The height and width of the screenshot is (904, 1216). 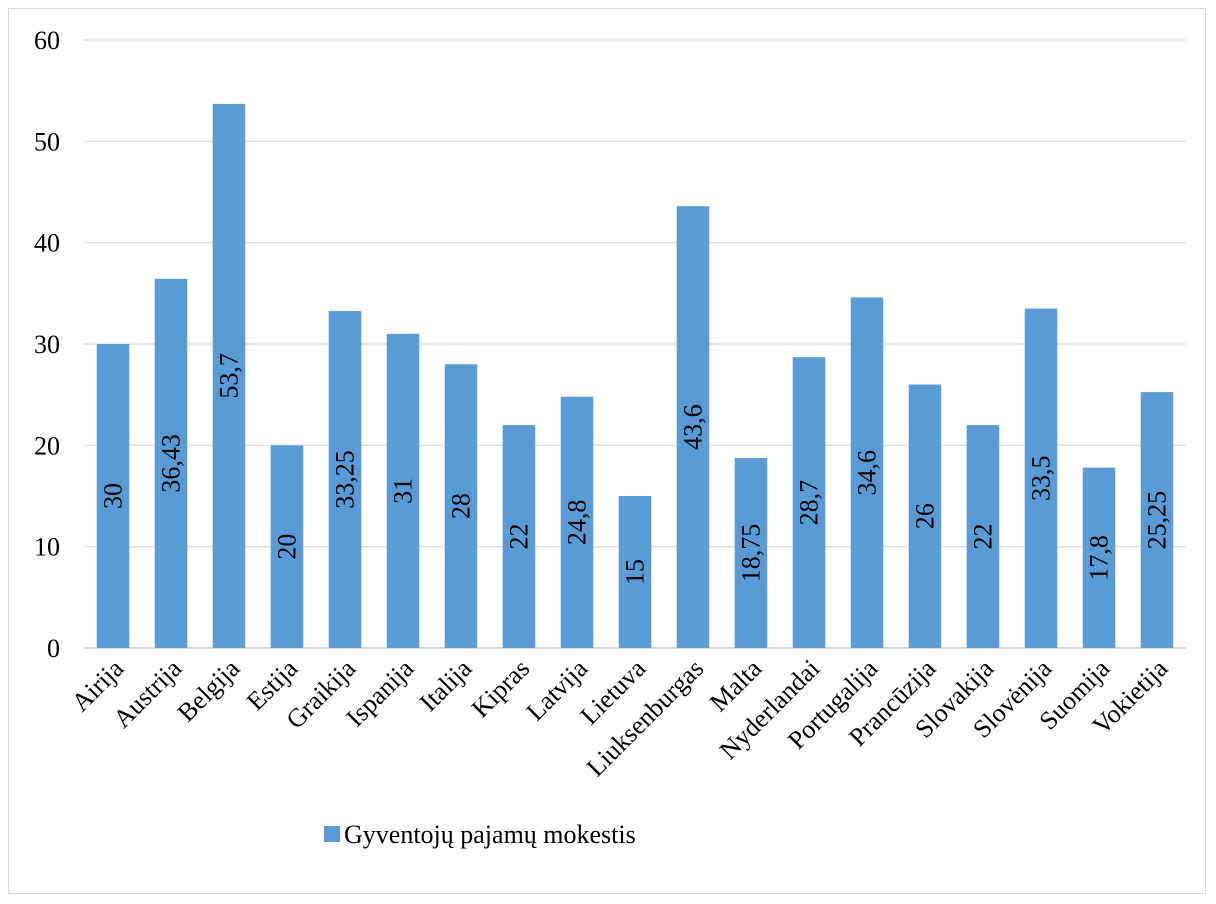 I want to click on legend-label: Gyventojų pajamų mokestis, so click(x=490, y=834).